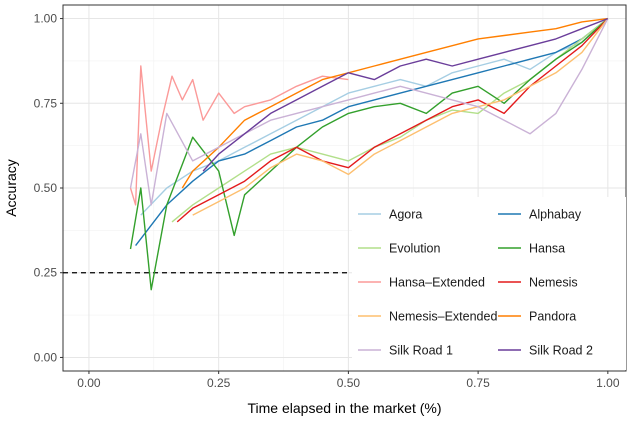 The width and height of the screenshot is (633, 424). Describe the element at coordinates (608, 383) in the screenshot. I see `x-tick-label: 1.00` at that location.